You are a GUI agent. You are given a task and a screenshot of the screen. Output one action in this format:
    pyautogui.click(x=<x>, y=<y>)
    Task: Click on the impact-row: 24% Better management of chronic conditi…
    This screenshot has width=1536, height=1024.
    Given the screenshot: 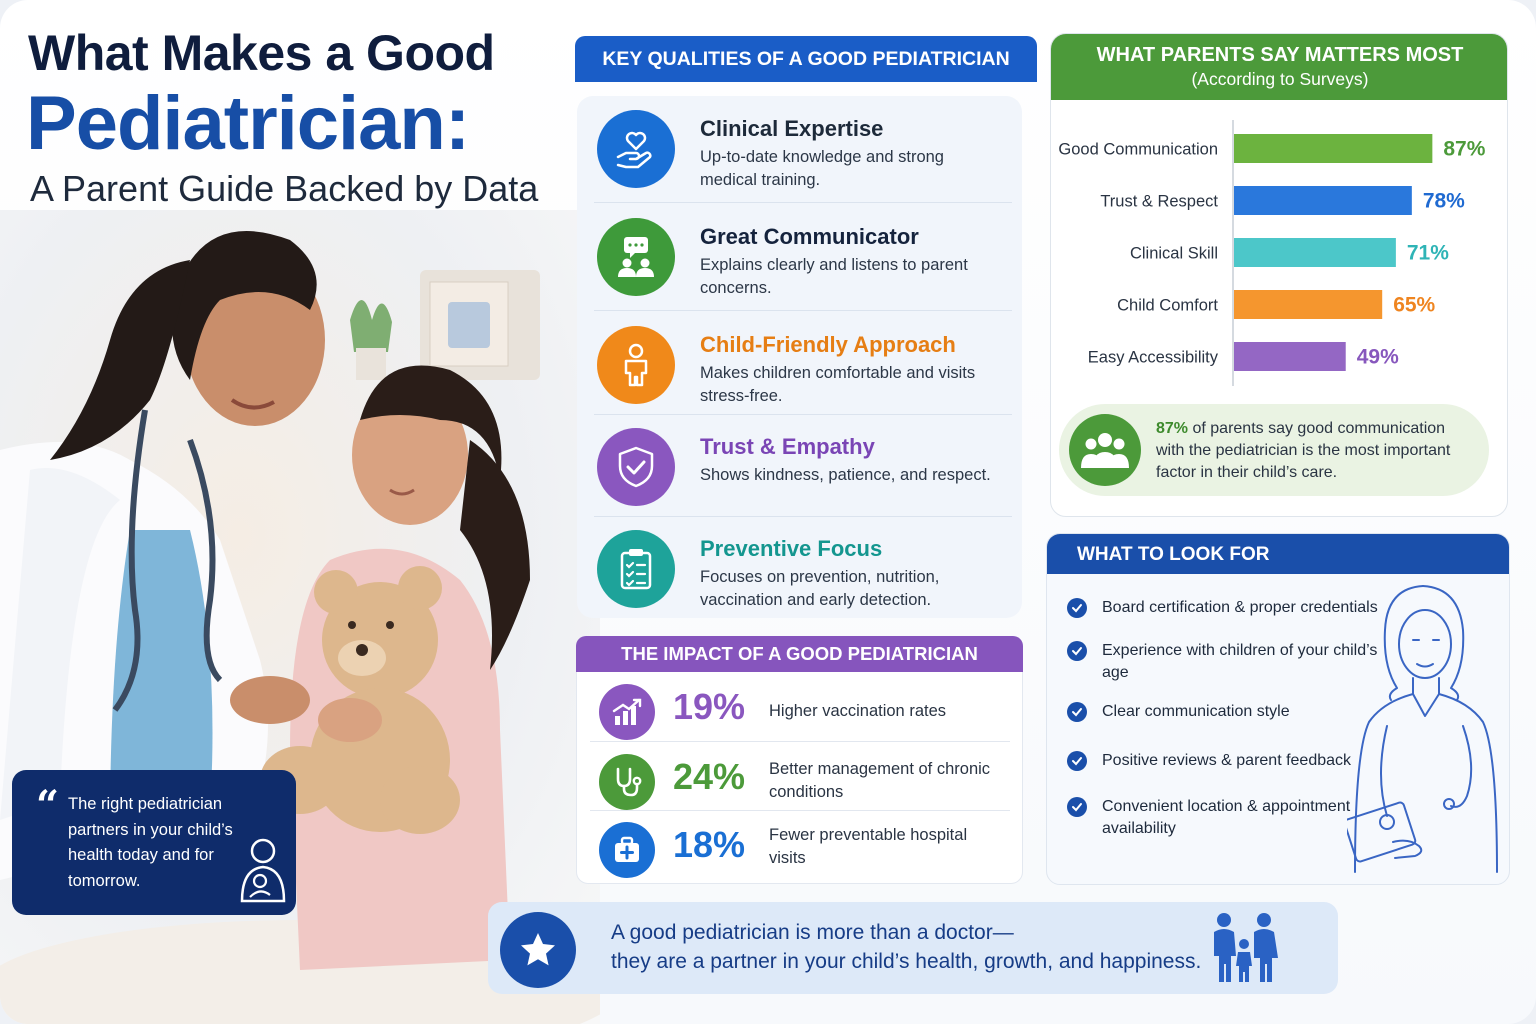 What is the action you would take?
    pyautogui.click(x=800, y=780)
    